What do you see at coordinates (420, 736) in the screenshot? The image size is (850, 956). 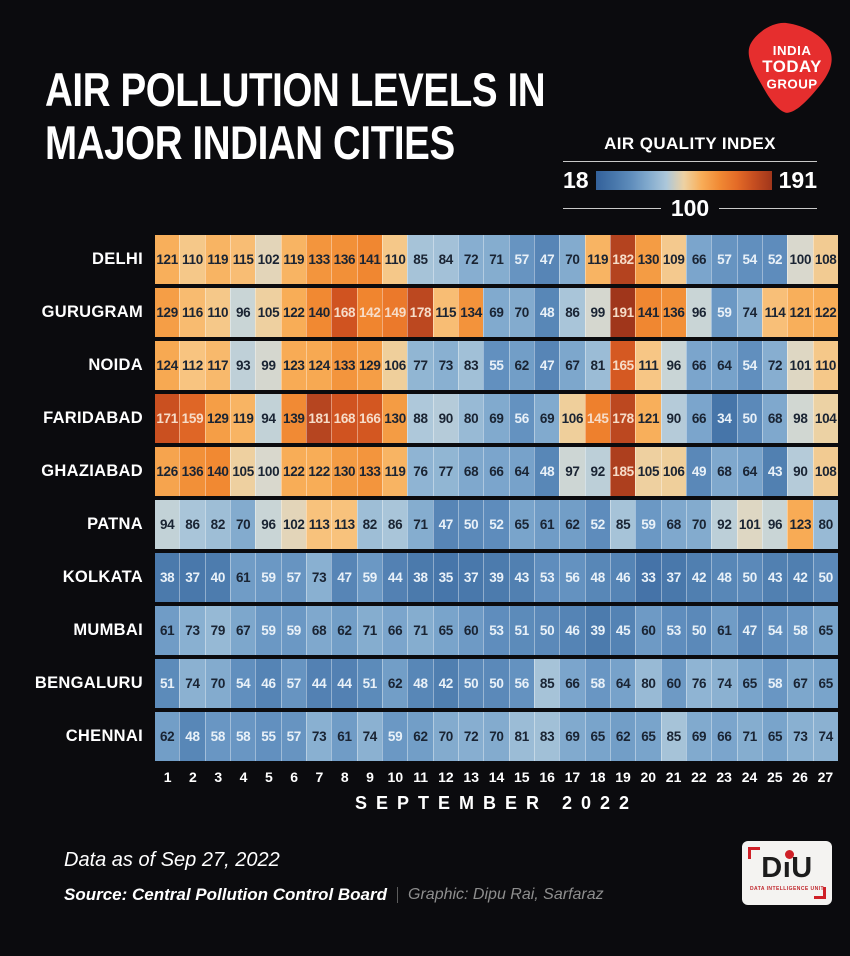 I see `heatmap-cell: 62` at bounding box center [420, 736].